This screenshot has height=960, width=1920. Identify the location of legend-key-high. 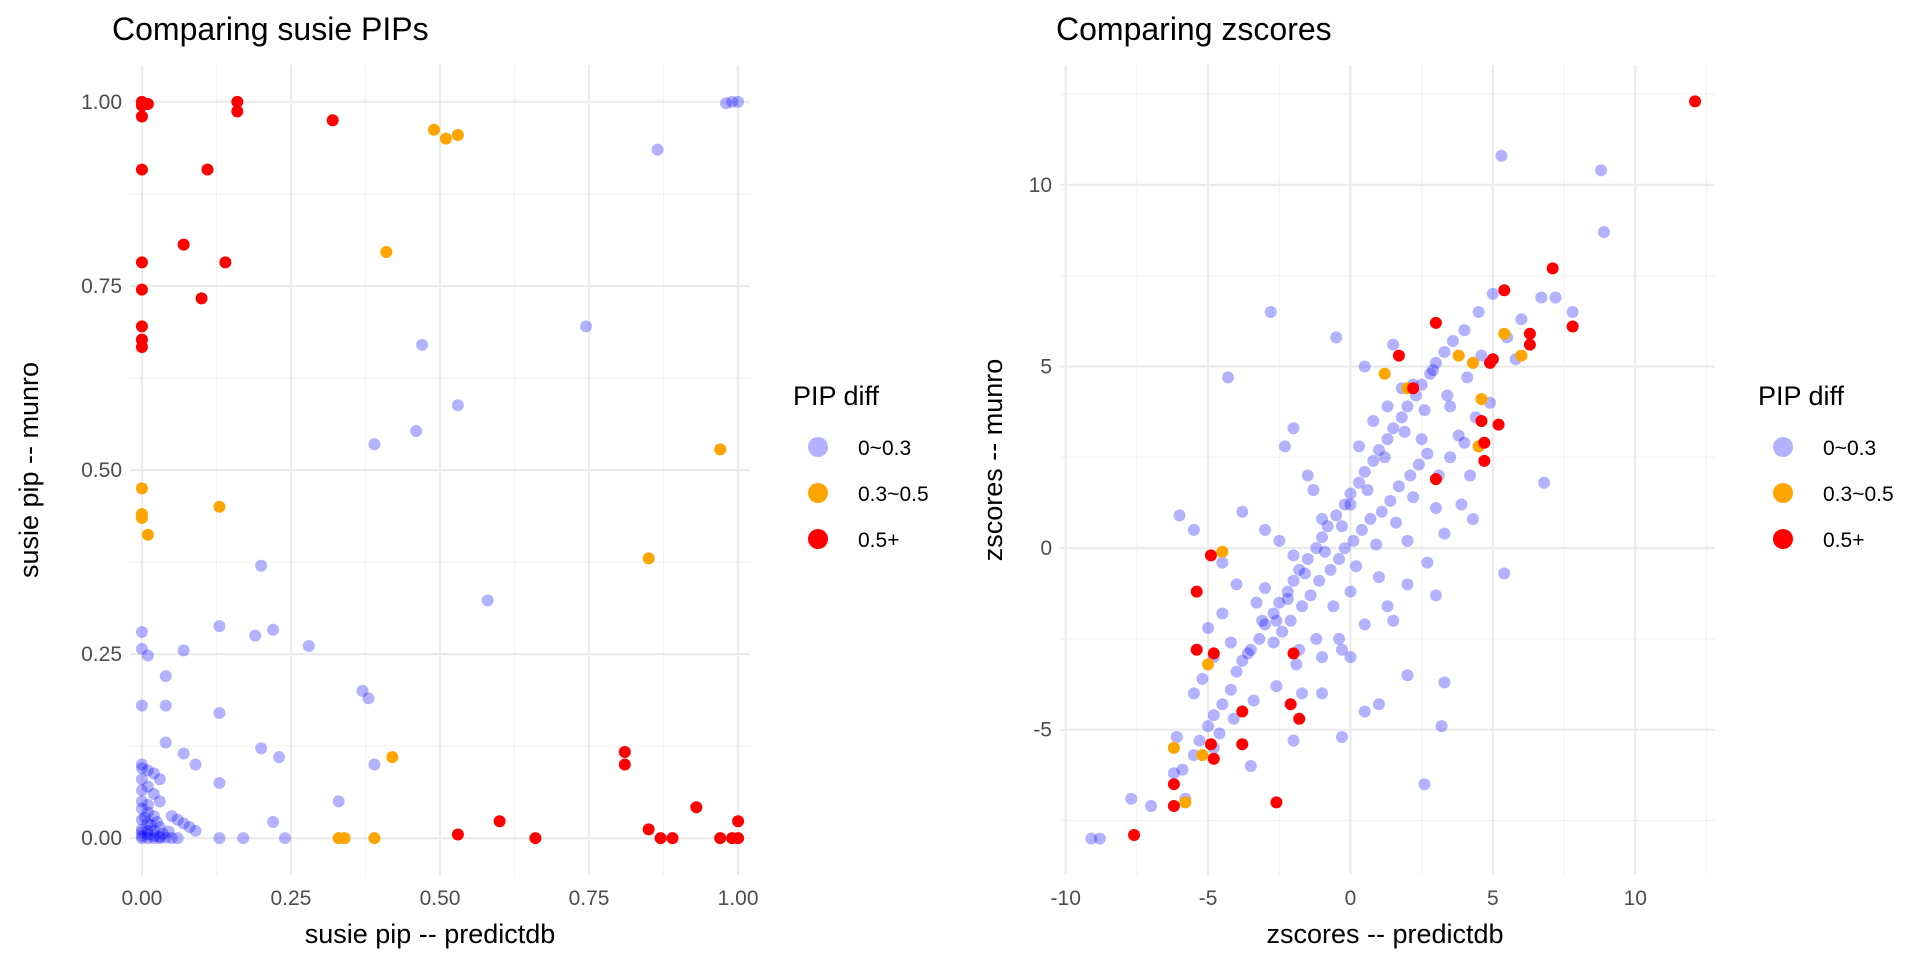
(818, 539).